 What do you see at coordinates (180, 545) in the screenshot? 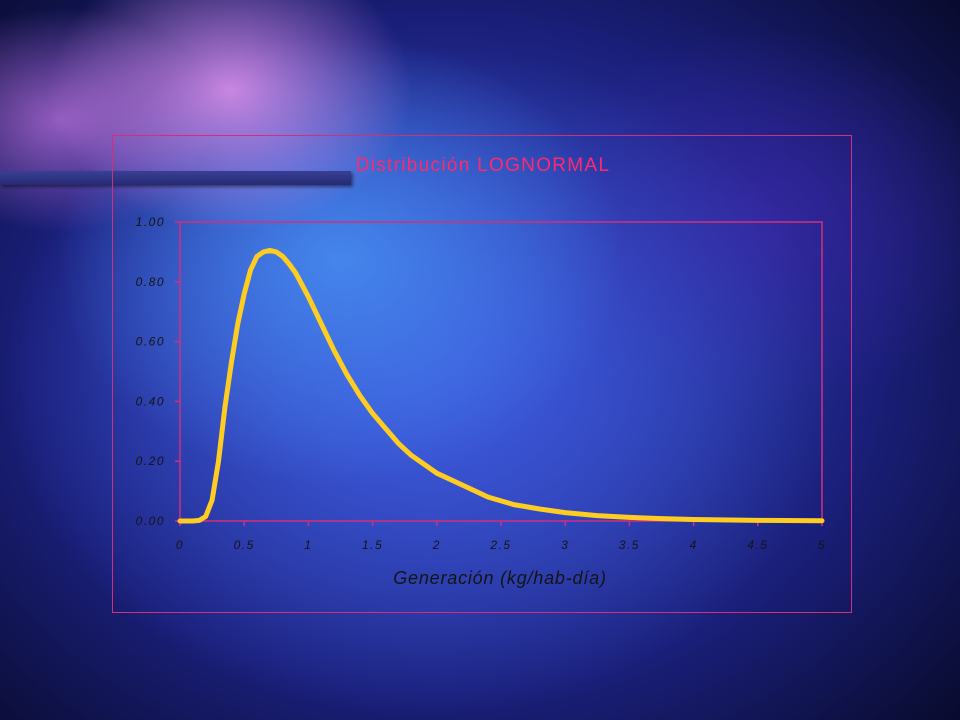
I see `x-tick-label: 0` at bounding box center [180, 545].